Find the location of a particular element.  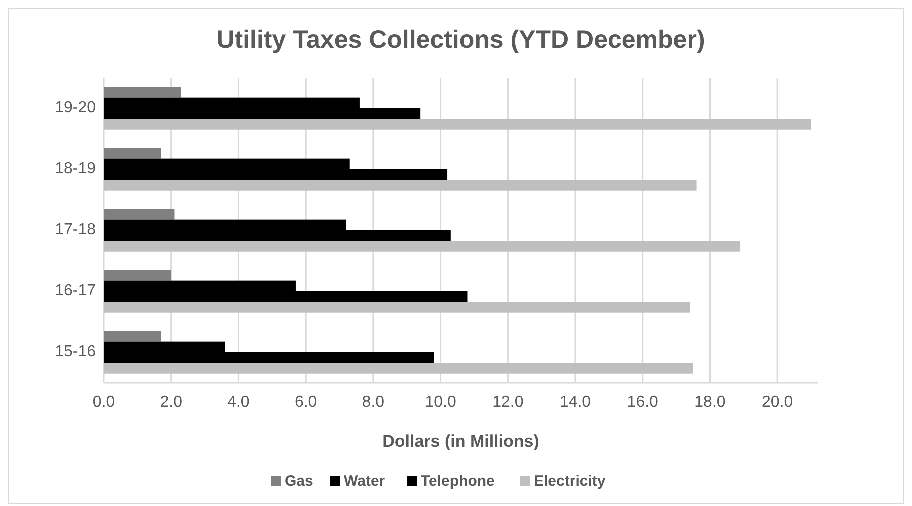

x-tick-label: 20.0 is located at coordinates (778, 402).